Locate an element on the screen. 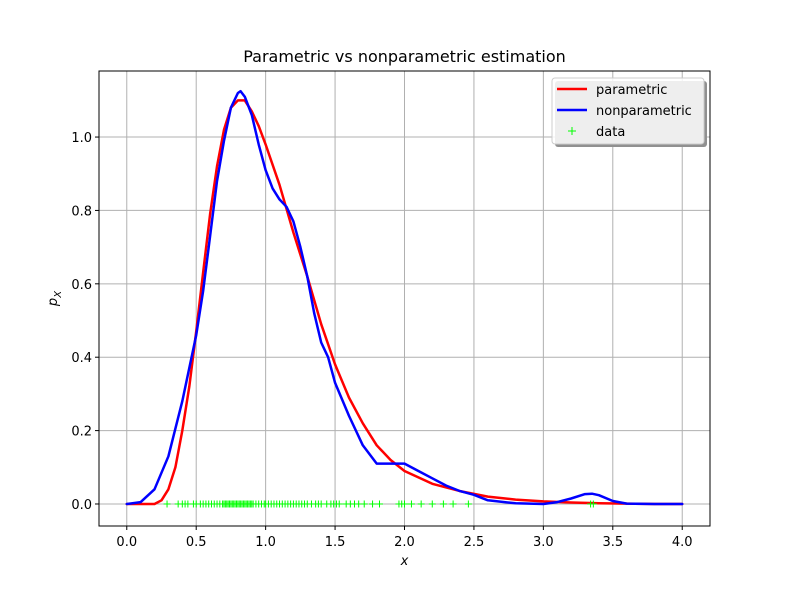  y-axis-label: pX is located at coordinates (55, 298).